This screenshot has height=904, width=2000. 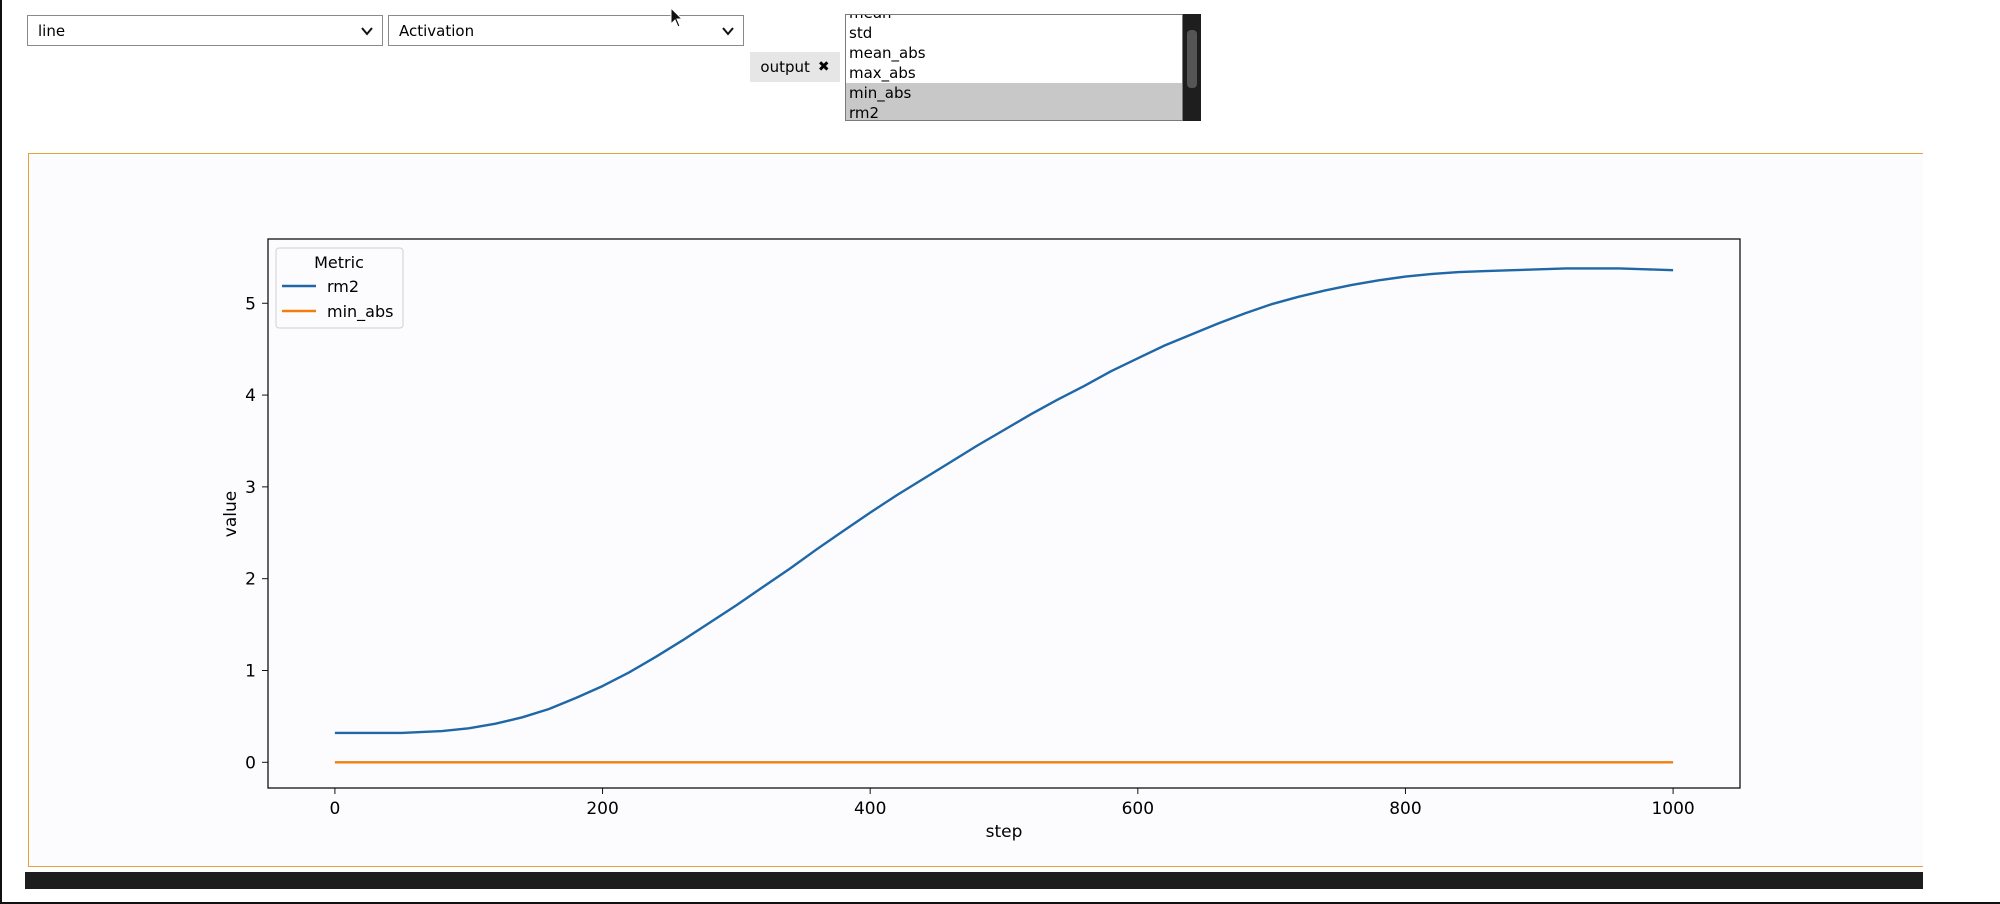 I want to click on y-axis-label: value, so click(x=231, y=514).